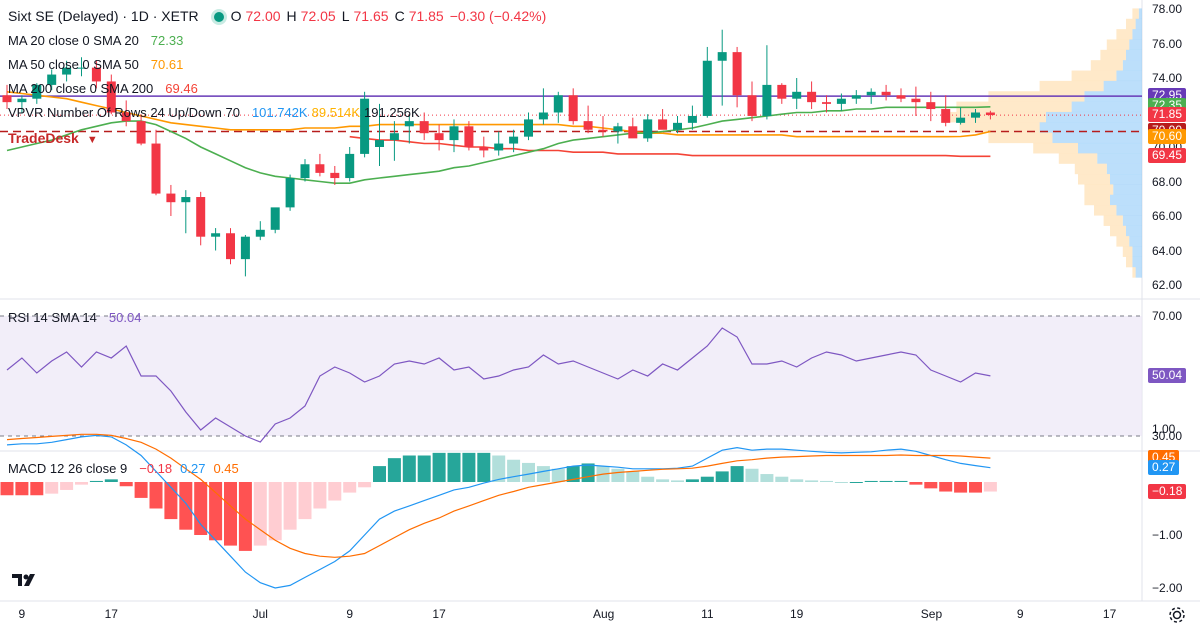  What do you see at coordinates (96, 64) in the screenshot?
I see `ma50-legend: MA 50 close 0 SMA 50 70.61` at bounding box center [96, 64].